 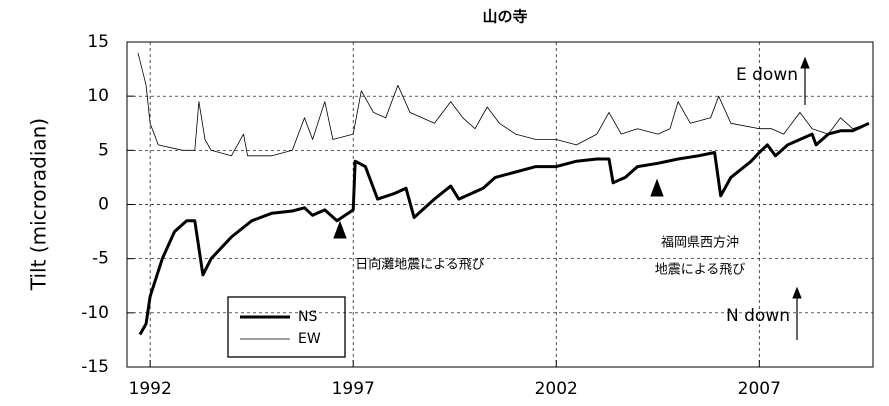 I want to click on y-tick-label: -5, so click(x=100, y=259).